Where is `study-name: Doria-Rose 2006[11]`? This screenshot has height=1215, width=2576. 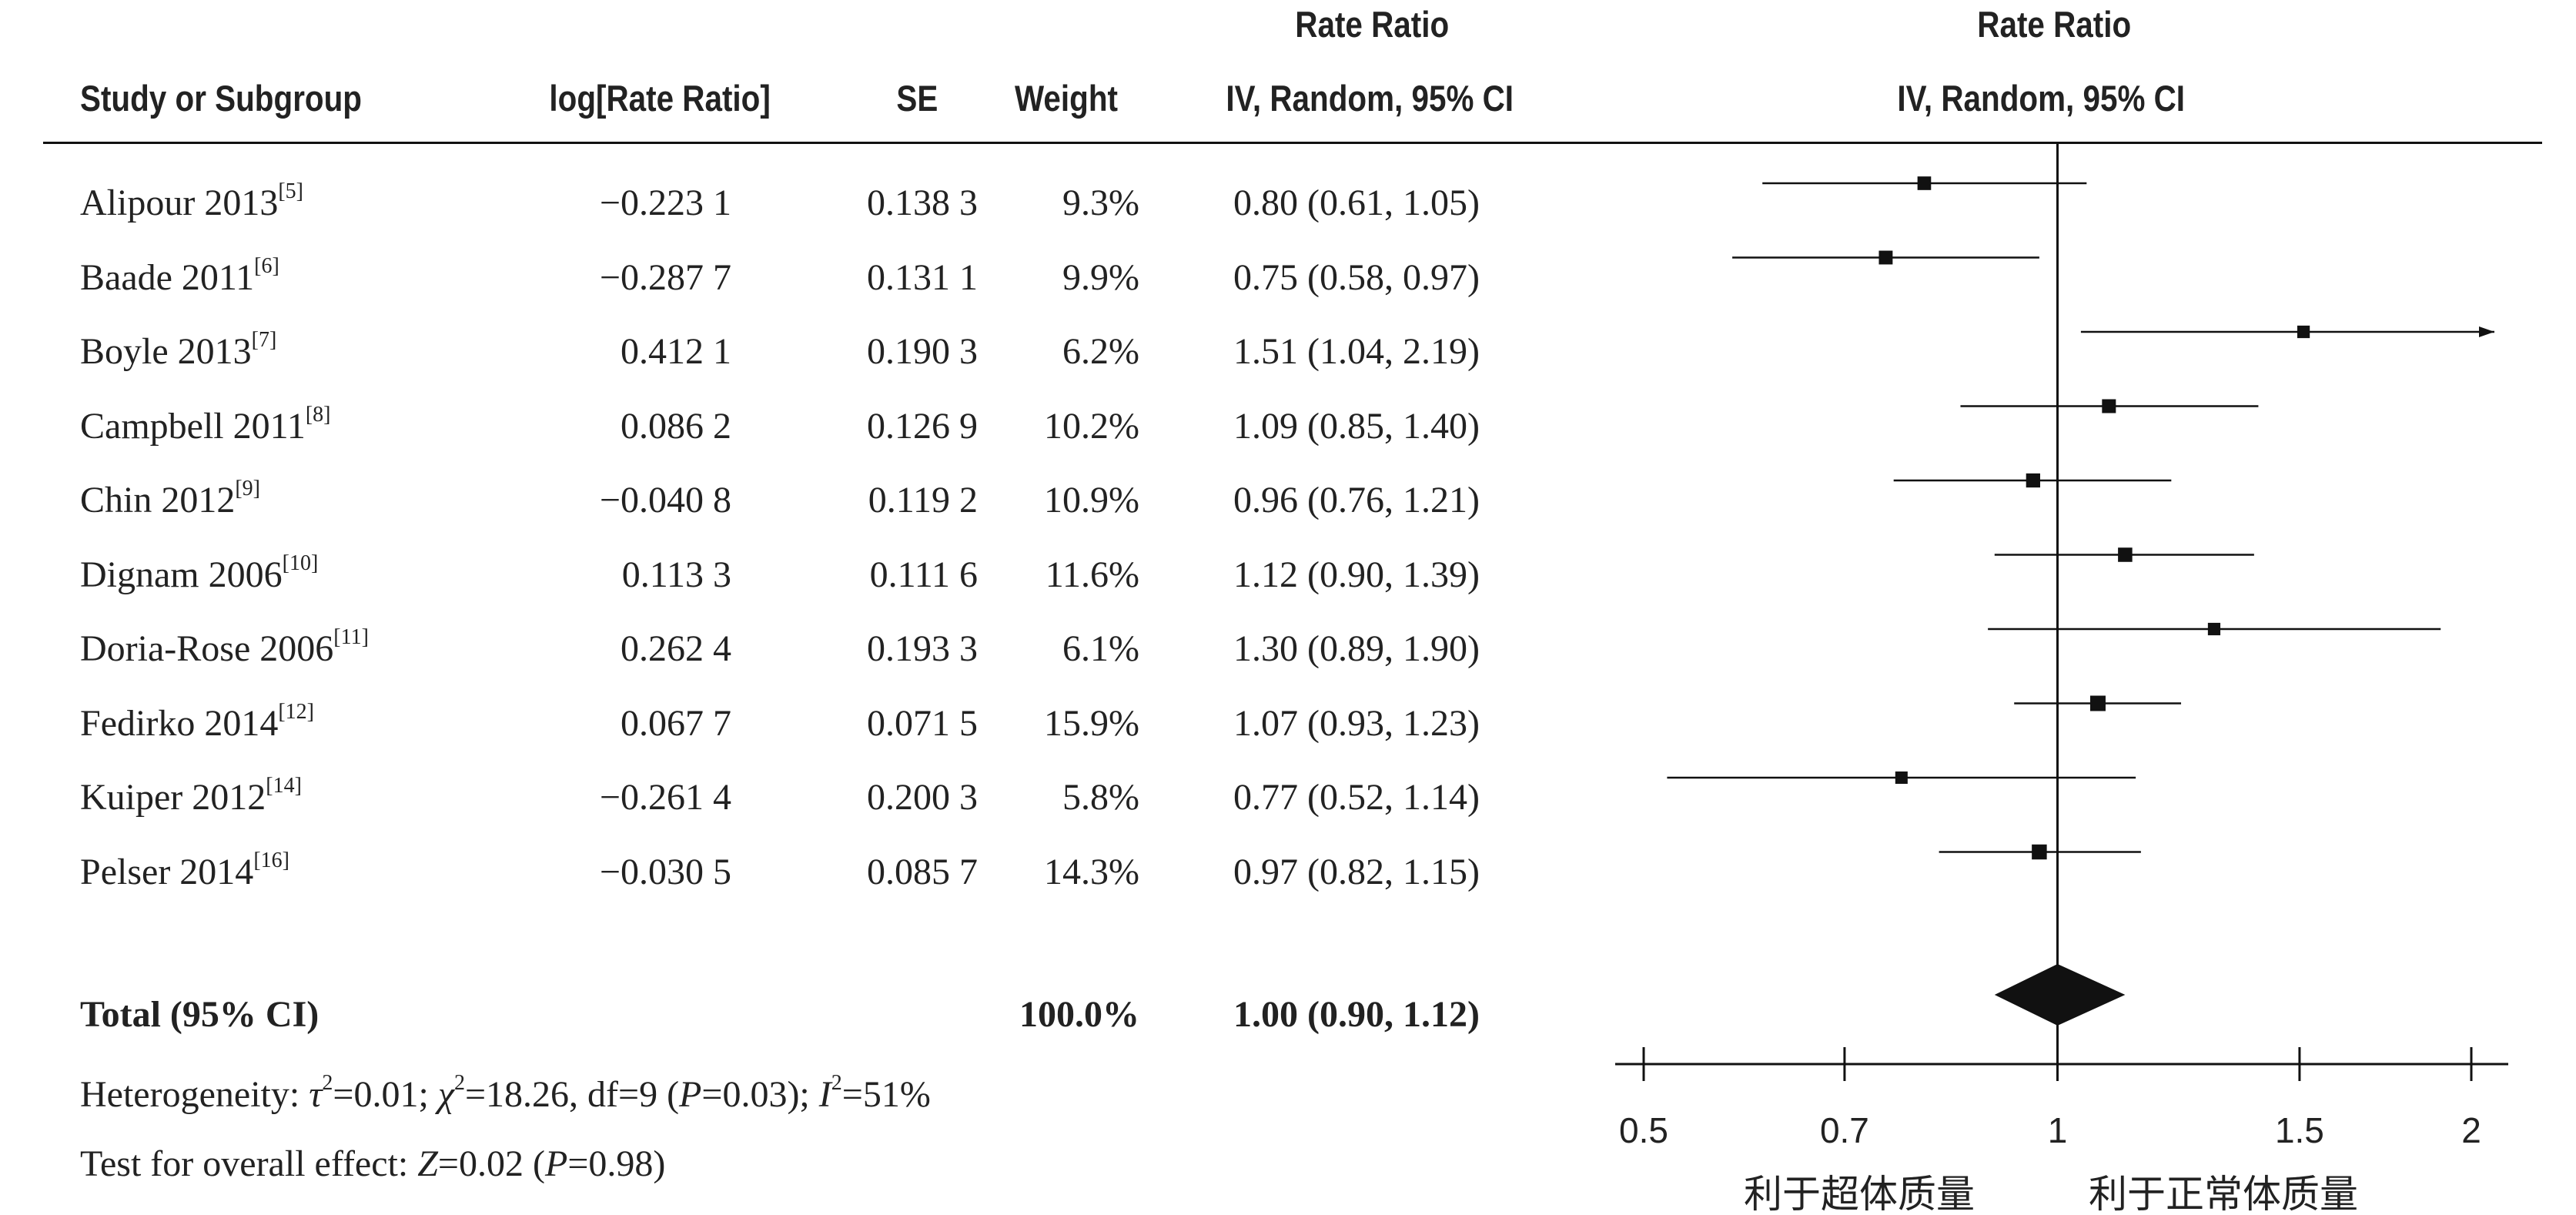 study-name: Doria-Rose 2006[11] is located at coordinates (224, 647).